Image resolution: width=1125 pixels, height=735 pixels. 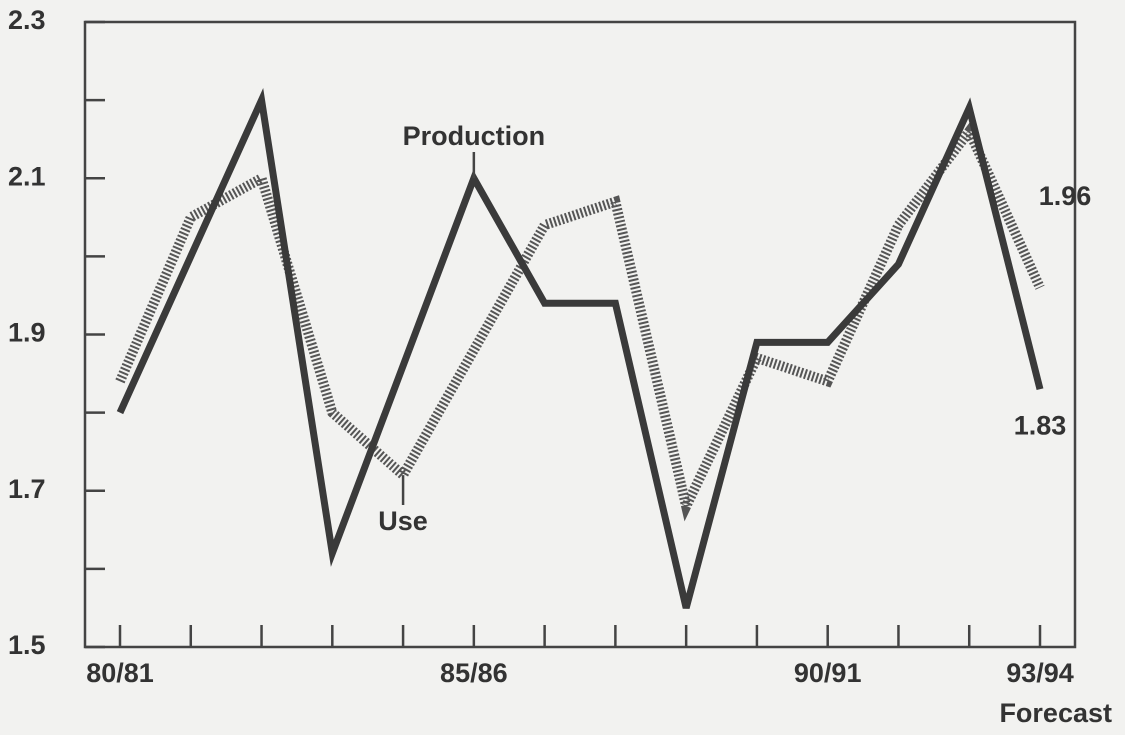 What do you see at coordinates (828, 673) in the screenshot?
I see `x-tick-label: 90/91` at bounding box center [828, 673].